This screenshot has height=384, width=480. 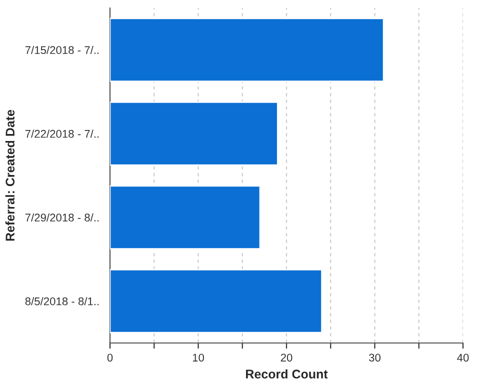 I want to click on x-axis-title: Record Count, so click(x=287, y=374).